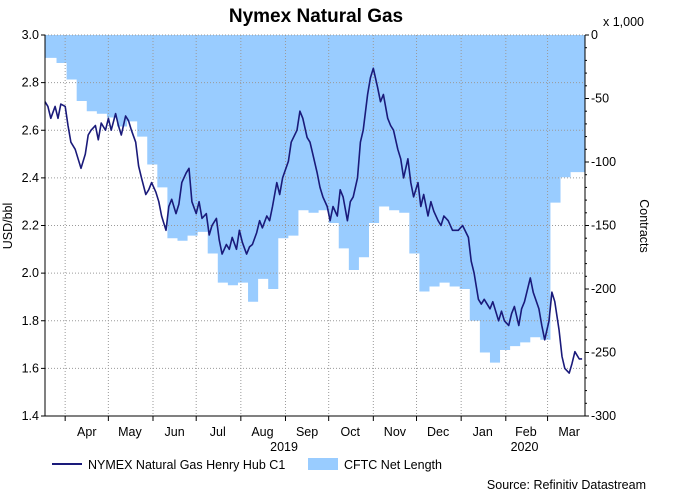 This screenshot has width=690, height=502. What do you see at coordinates (603, 289) in the screenshot?
I see `y-tick-right-label: -200` at bounding box center [603, 289].